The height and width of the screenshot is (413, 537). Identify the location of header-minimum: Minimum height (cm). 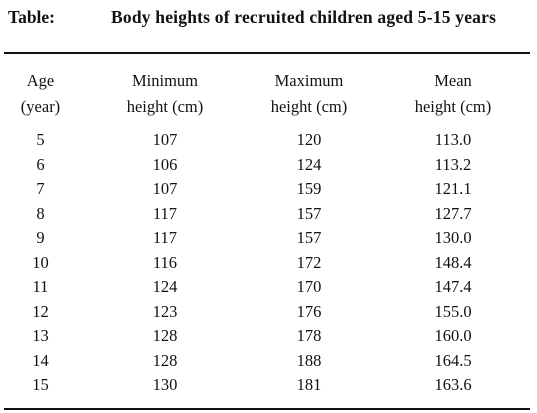
(165, 98).